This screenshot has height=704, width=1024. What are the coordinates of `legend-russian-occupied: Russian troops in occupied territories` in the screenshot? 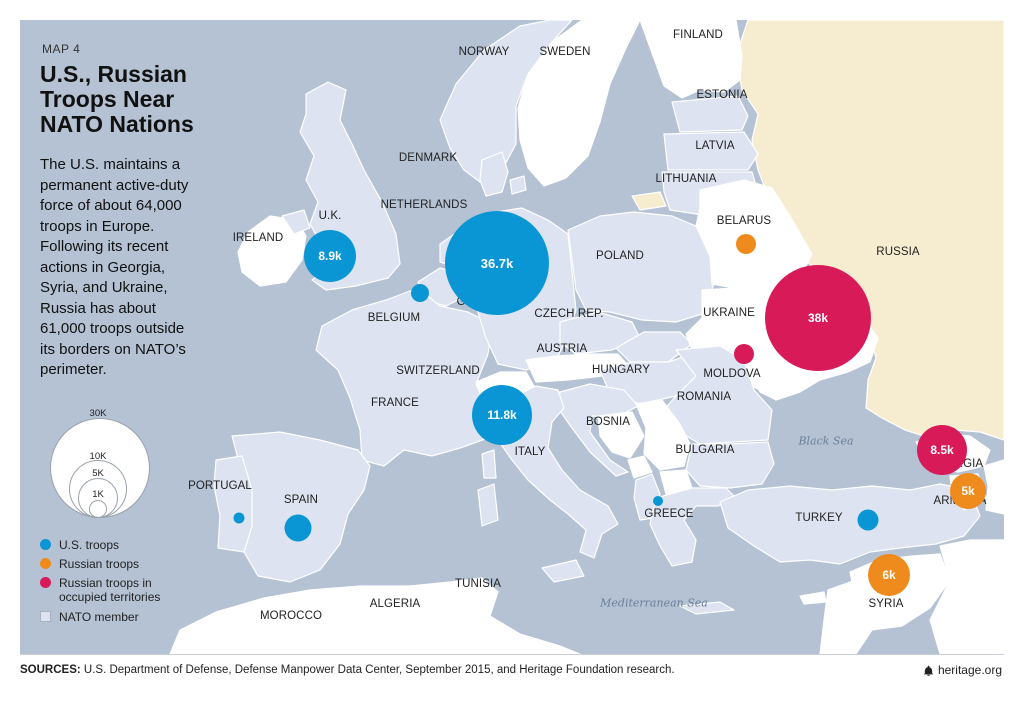 It's located at (112, 590).